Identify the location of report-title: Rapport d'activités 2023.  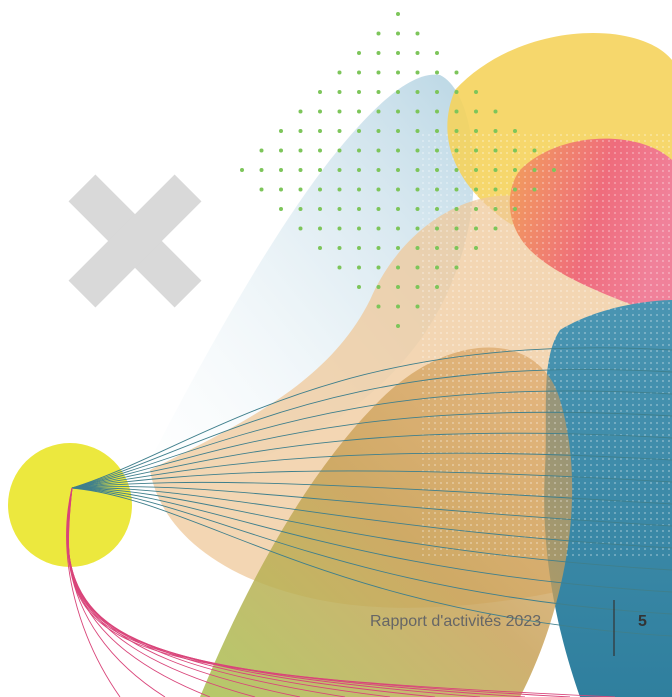
(455, 621).